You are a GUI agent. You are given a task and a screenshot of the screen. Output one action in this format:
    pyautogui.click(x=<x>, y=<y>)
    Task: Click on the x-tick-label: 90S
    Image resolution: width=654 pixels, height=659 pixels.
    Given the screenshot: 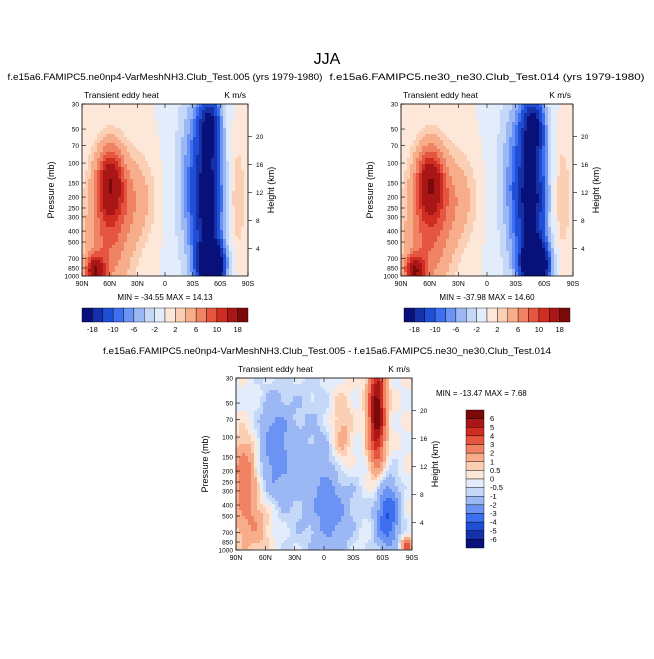 What is the action you would take?
    pyautogui.click(x=248, y=284)
    